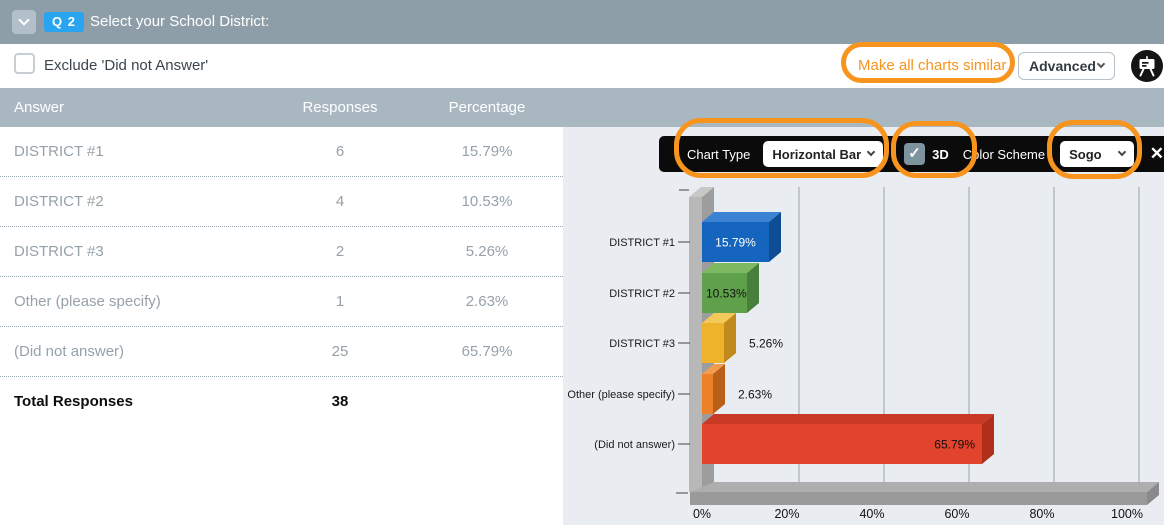  I want to click on three-d-checkbox: ✓, so click(915, 154).